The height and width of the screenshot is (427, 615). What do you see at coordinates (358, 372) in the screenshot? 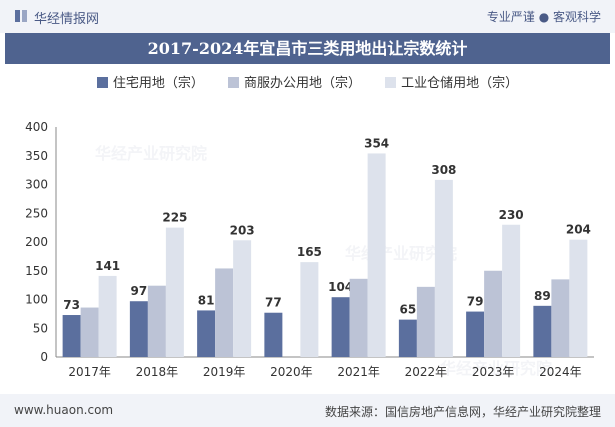
I see `x-tick-label: 2021年` at bounding box center [358, 372].